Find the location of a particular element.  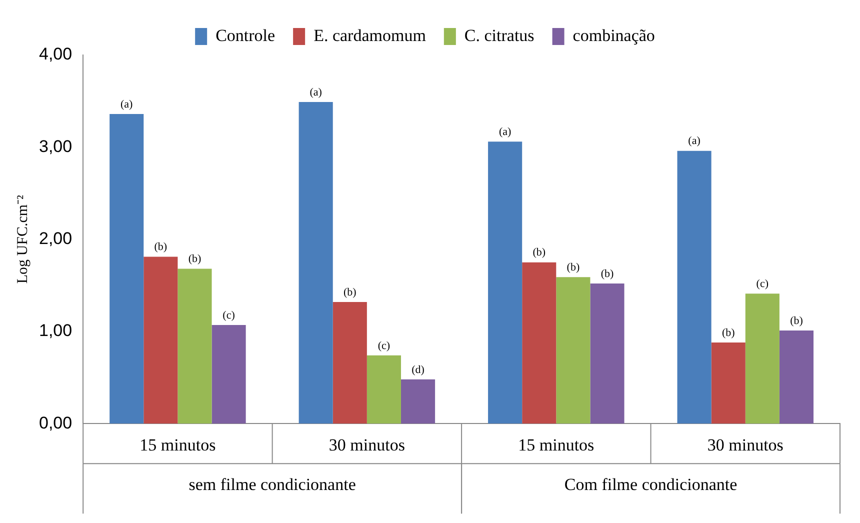

y-tick-label: 4,00 is located at coordinates (55, 54).